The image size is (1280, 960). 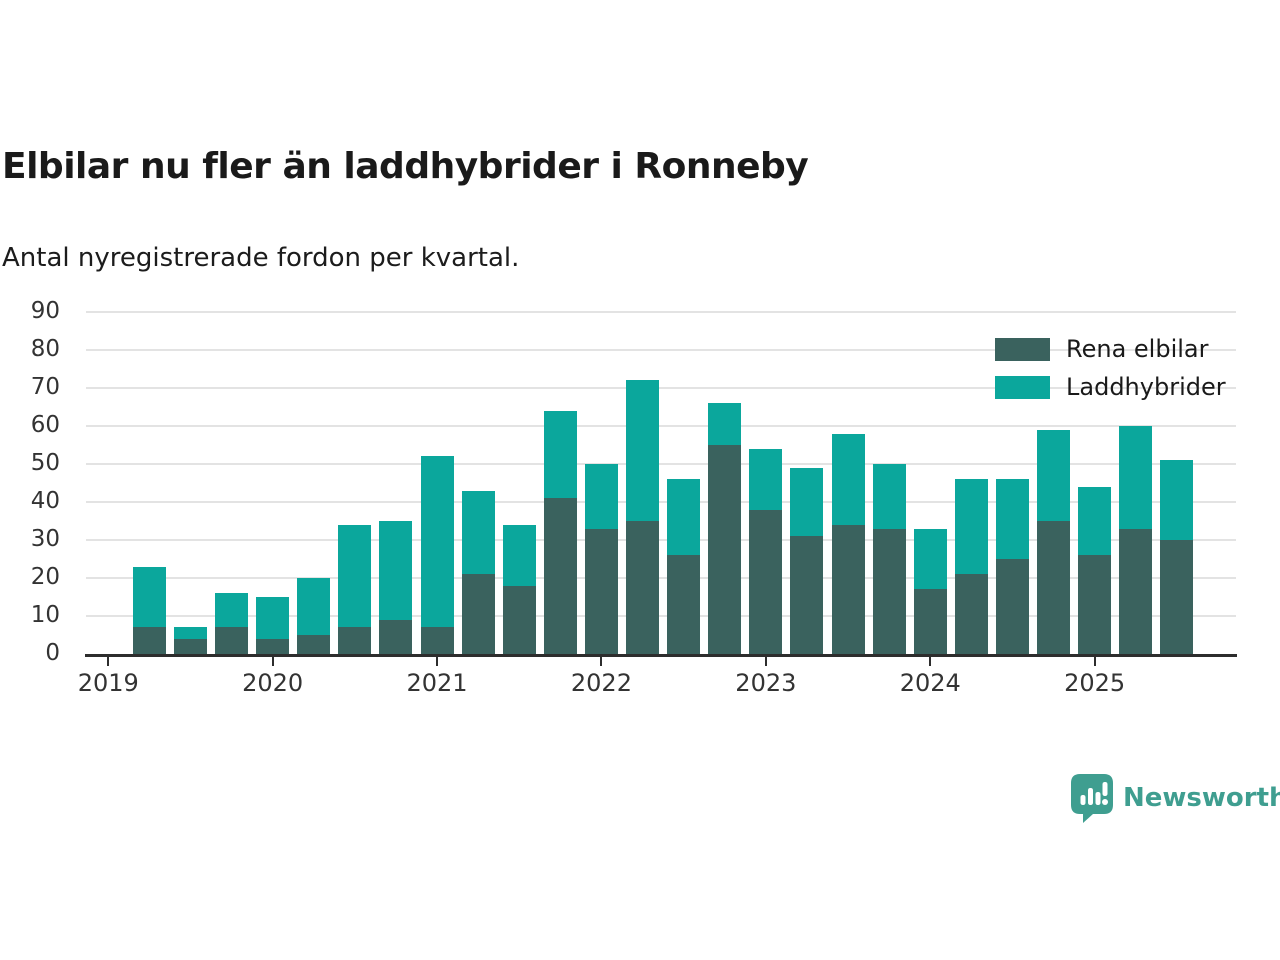 What do you see at coordinates (1054, 587) in the screenshot?
I see `bar-2024-q4-elbilar` at bounding box center [1054, 587].